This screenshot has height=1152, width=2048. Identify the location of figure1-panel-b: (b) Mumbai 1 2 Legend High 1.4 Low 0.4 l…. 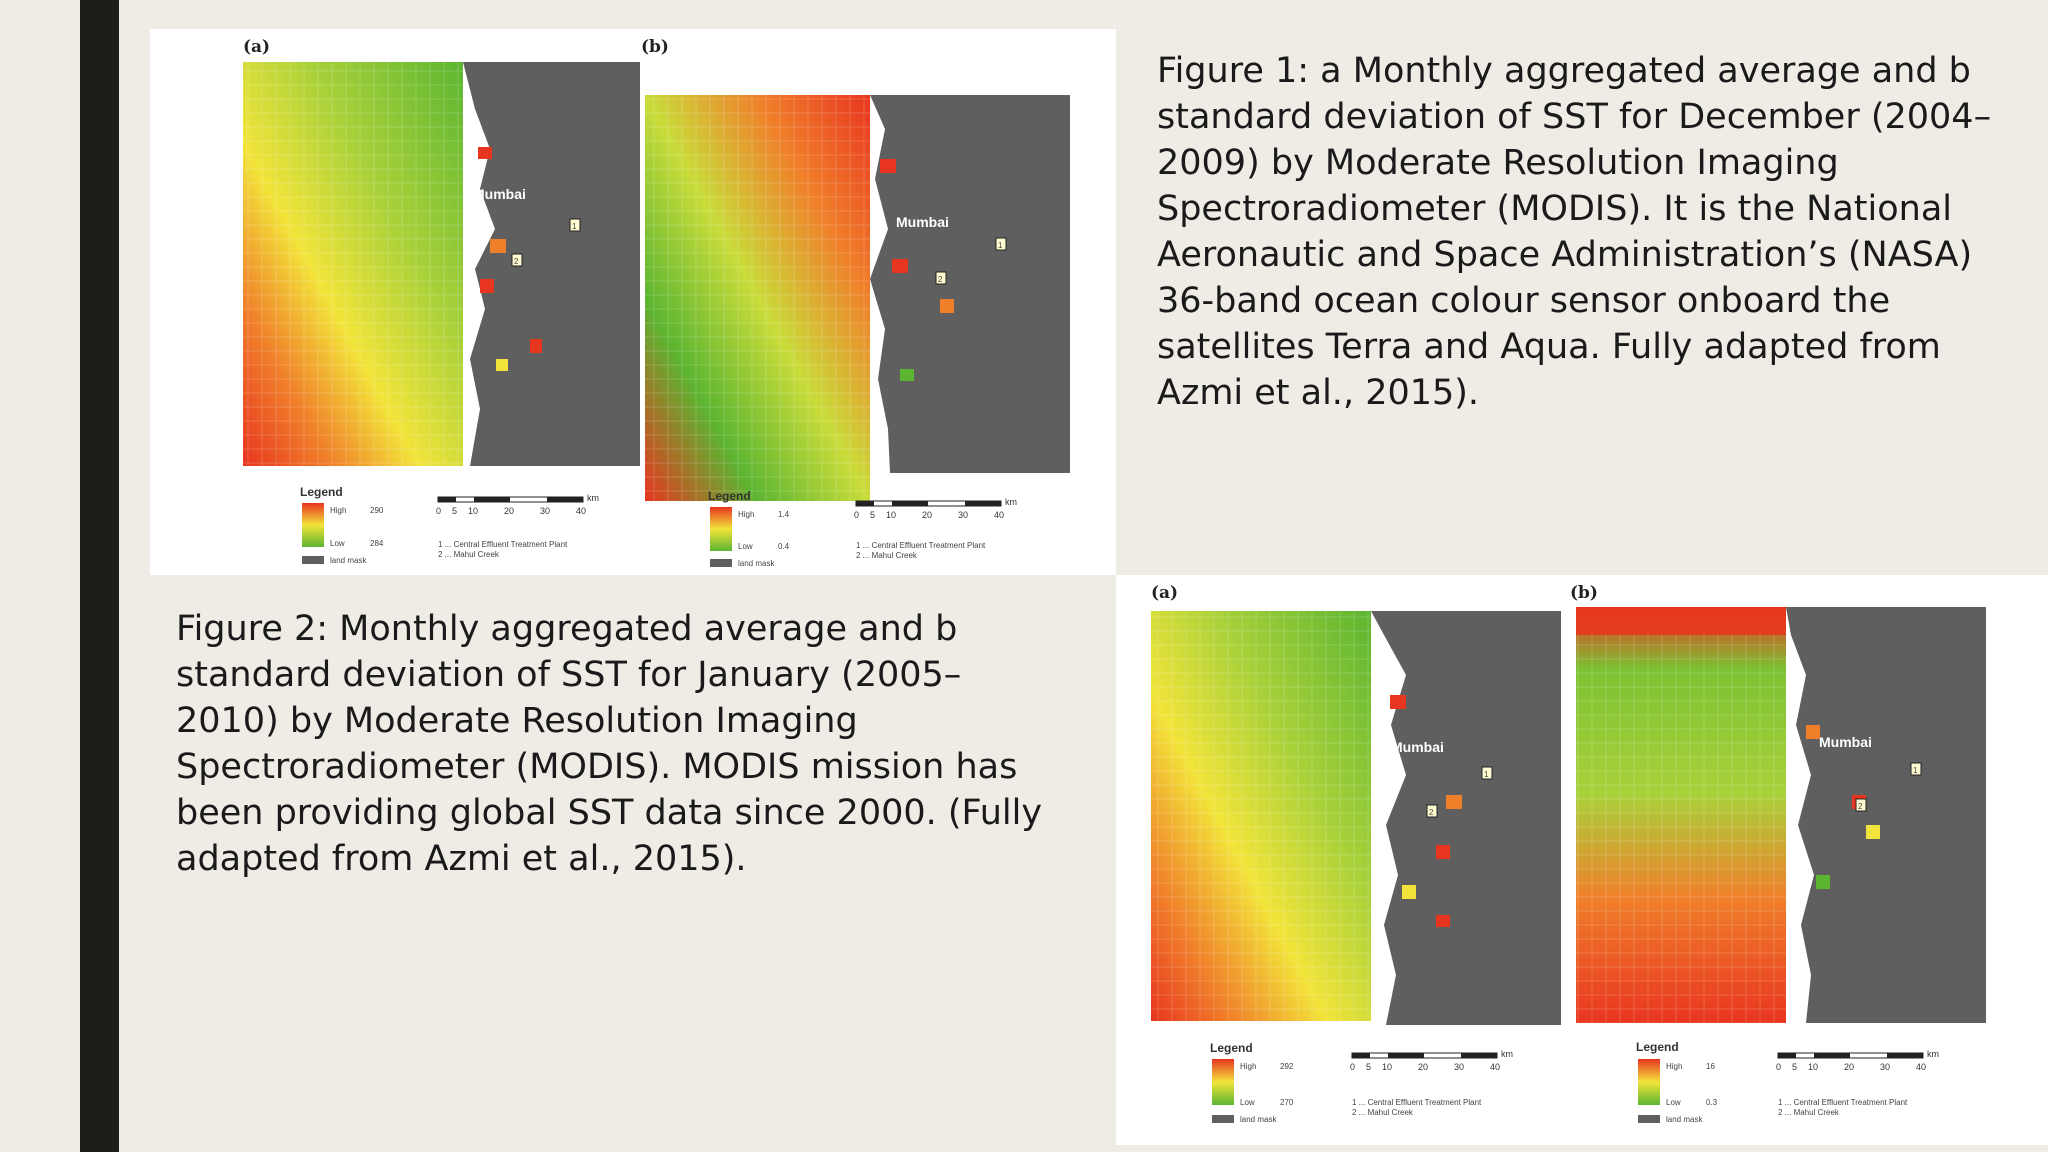
(855, 302).